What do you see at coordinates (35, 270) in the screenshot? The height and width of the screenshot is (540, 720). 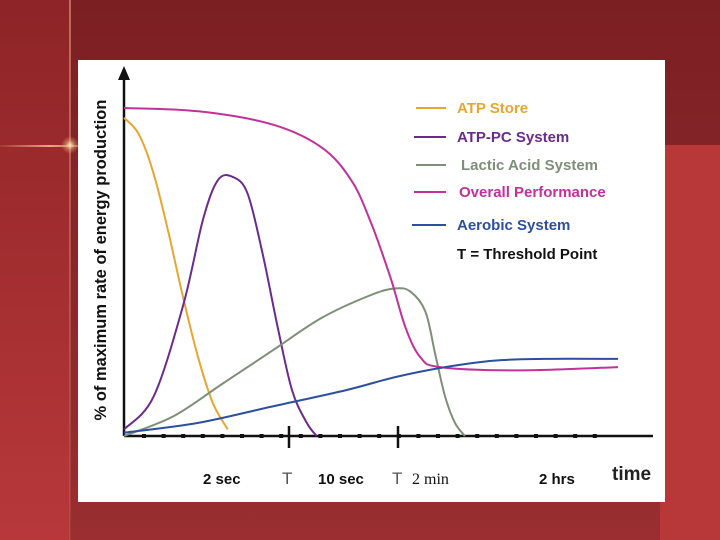 I see `slide-left-band` at bounding box center [35, 270].